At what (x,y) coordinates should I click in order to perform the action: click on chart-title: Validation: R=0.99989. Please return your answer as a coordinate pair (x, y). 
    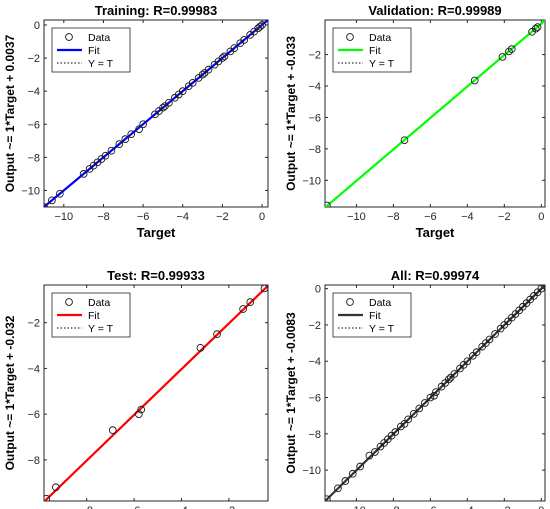
    Looking at the image, I should click on (434, 10).